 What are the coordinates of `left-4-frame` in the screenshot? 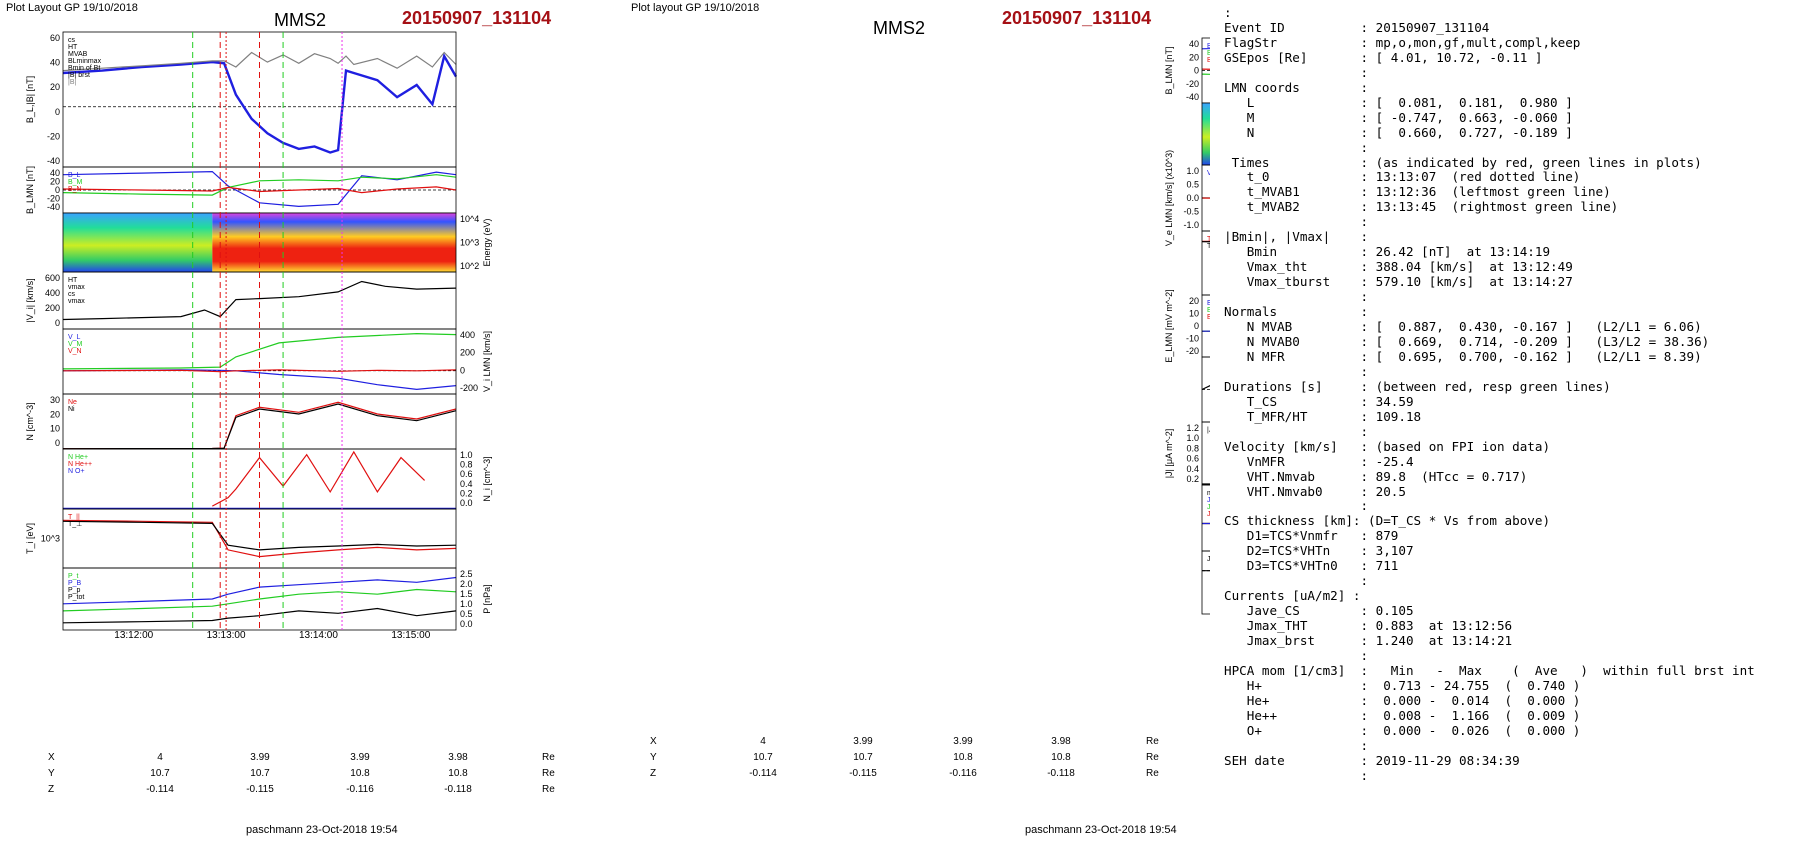 It's located at (259, 300).